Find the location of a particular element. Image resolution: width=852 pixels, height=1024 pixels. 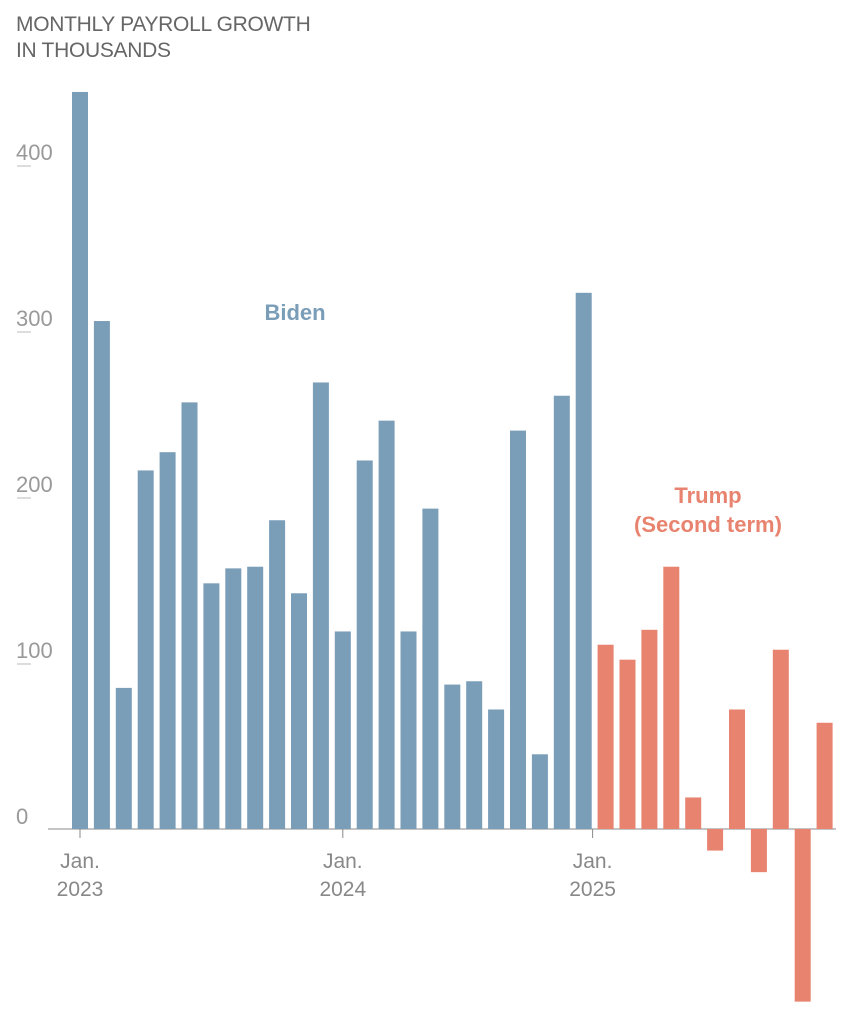

y-tick-label: 300 is located at coordinates (34, 318).